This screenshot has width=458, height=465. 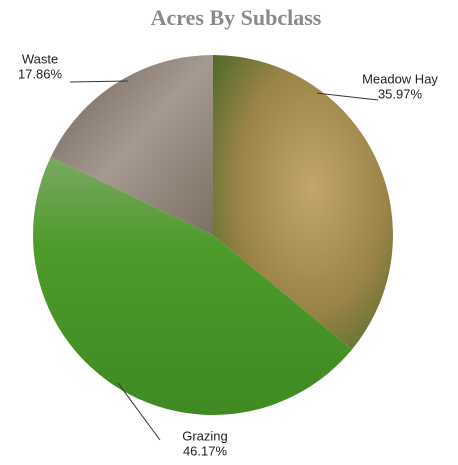 I want to click on slice-value-label: 17.86%, so click(x=40, y=73).